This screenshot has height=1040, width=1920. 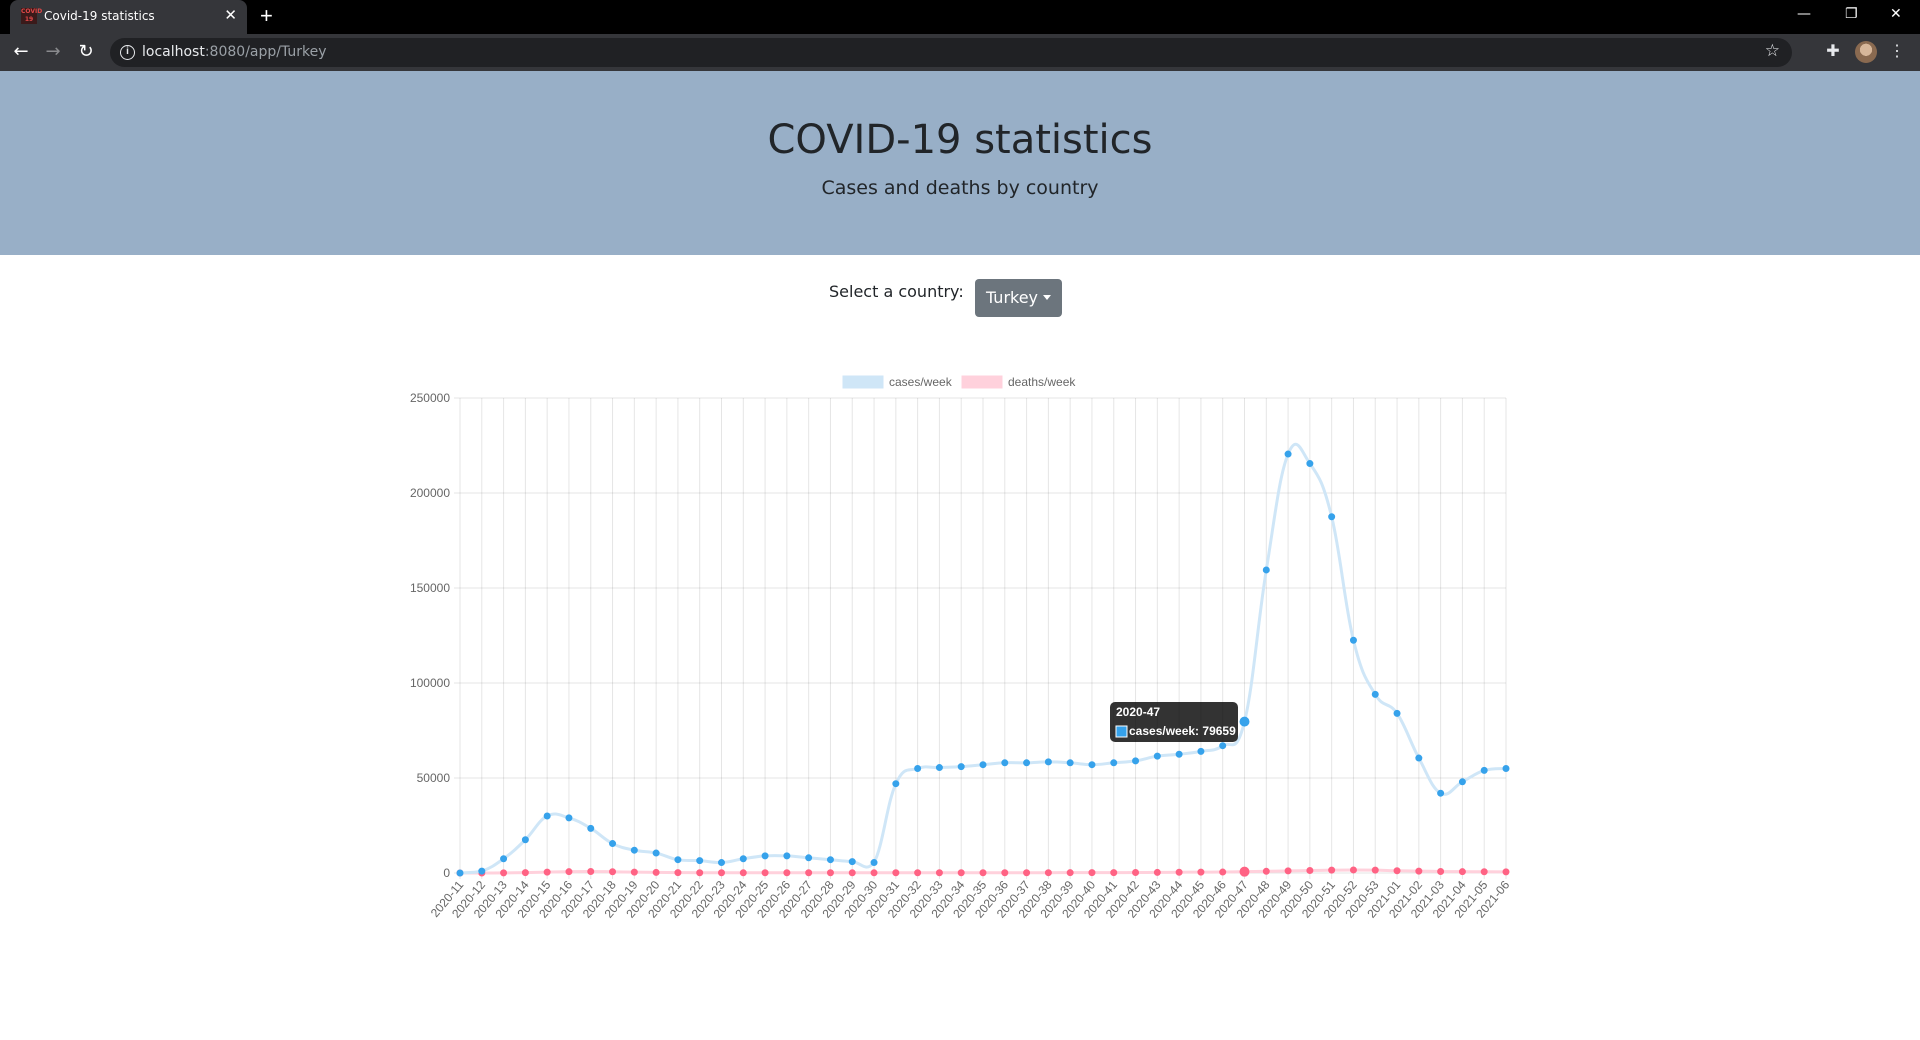 What do you see at coordinates (1042, 382) in the screenshot?
I see `legend-label-deaths: deaths/week` at bounding box center [1042, 382].